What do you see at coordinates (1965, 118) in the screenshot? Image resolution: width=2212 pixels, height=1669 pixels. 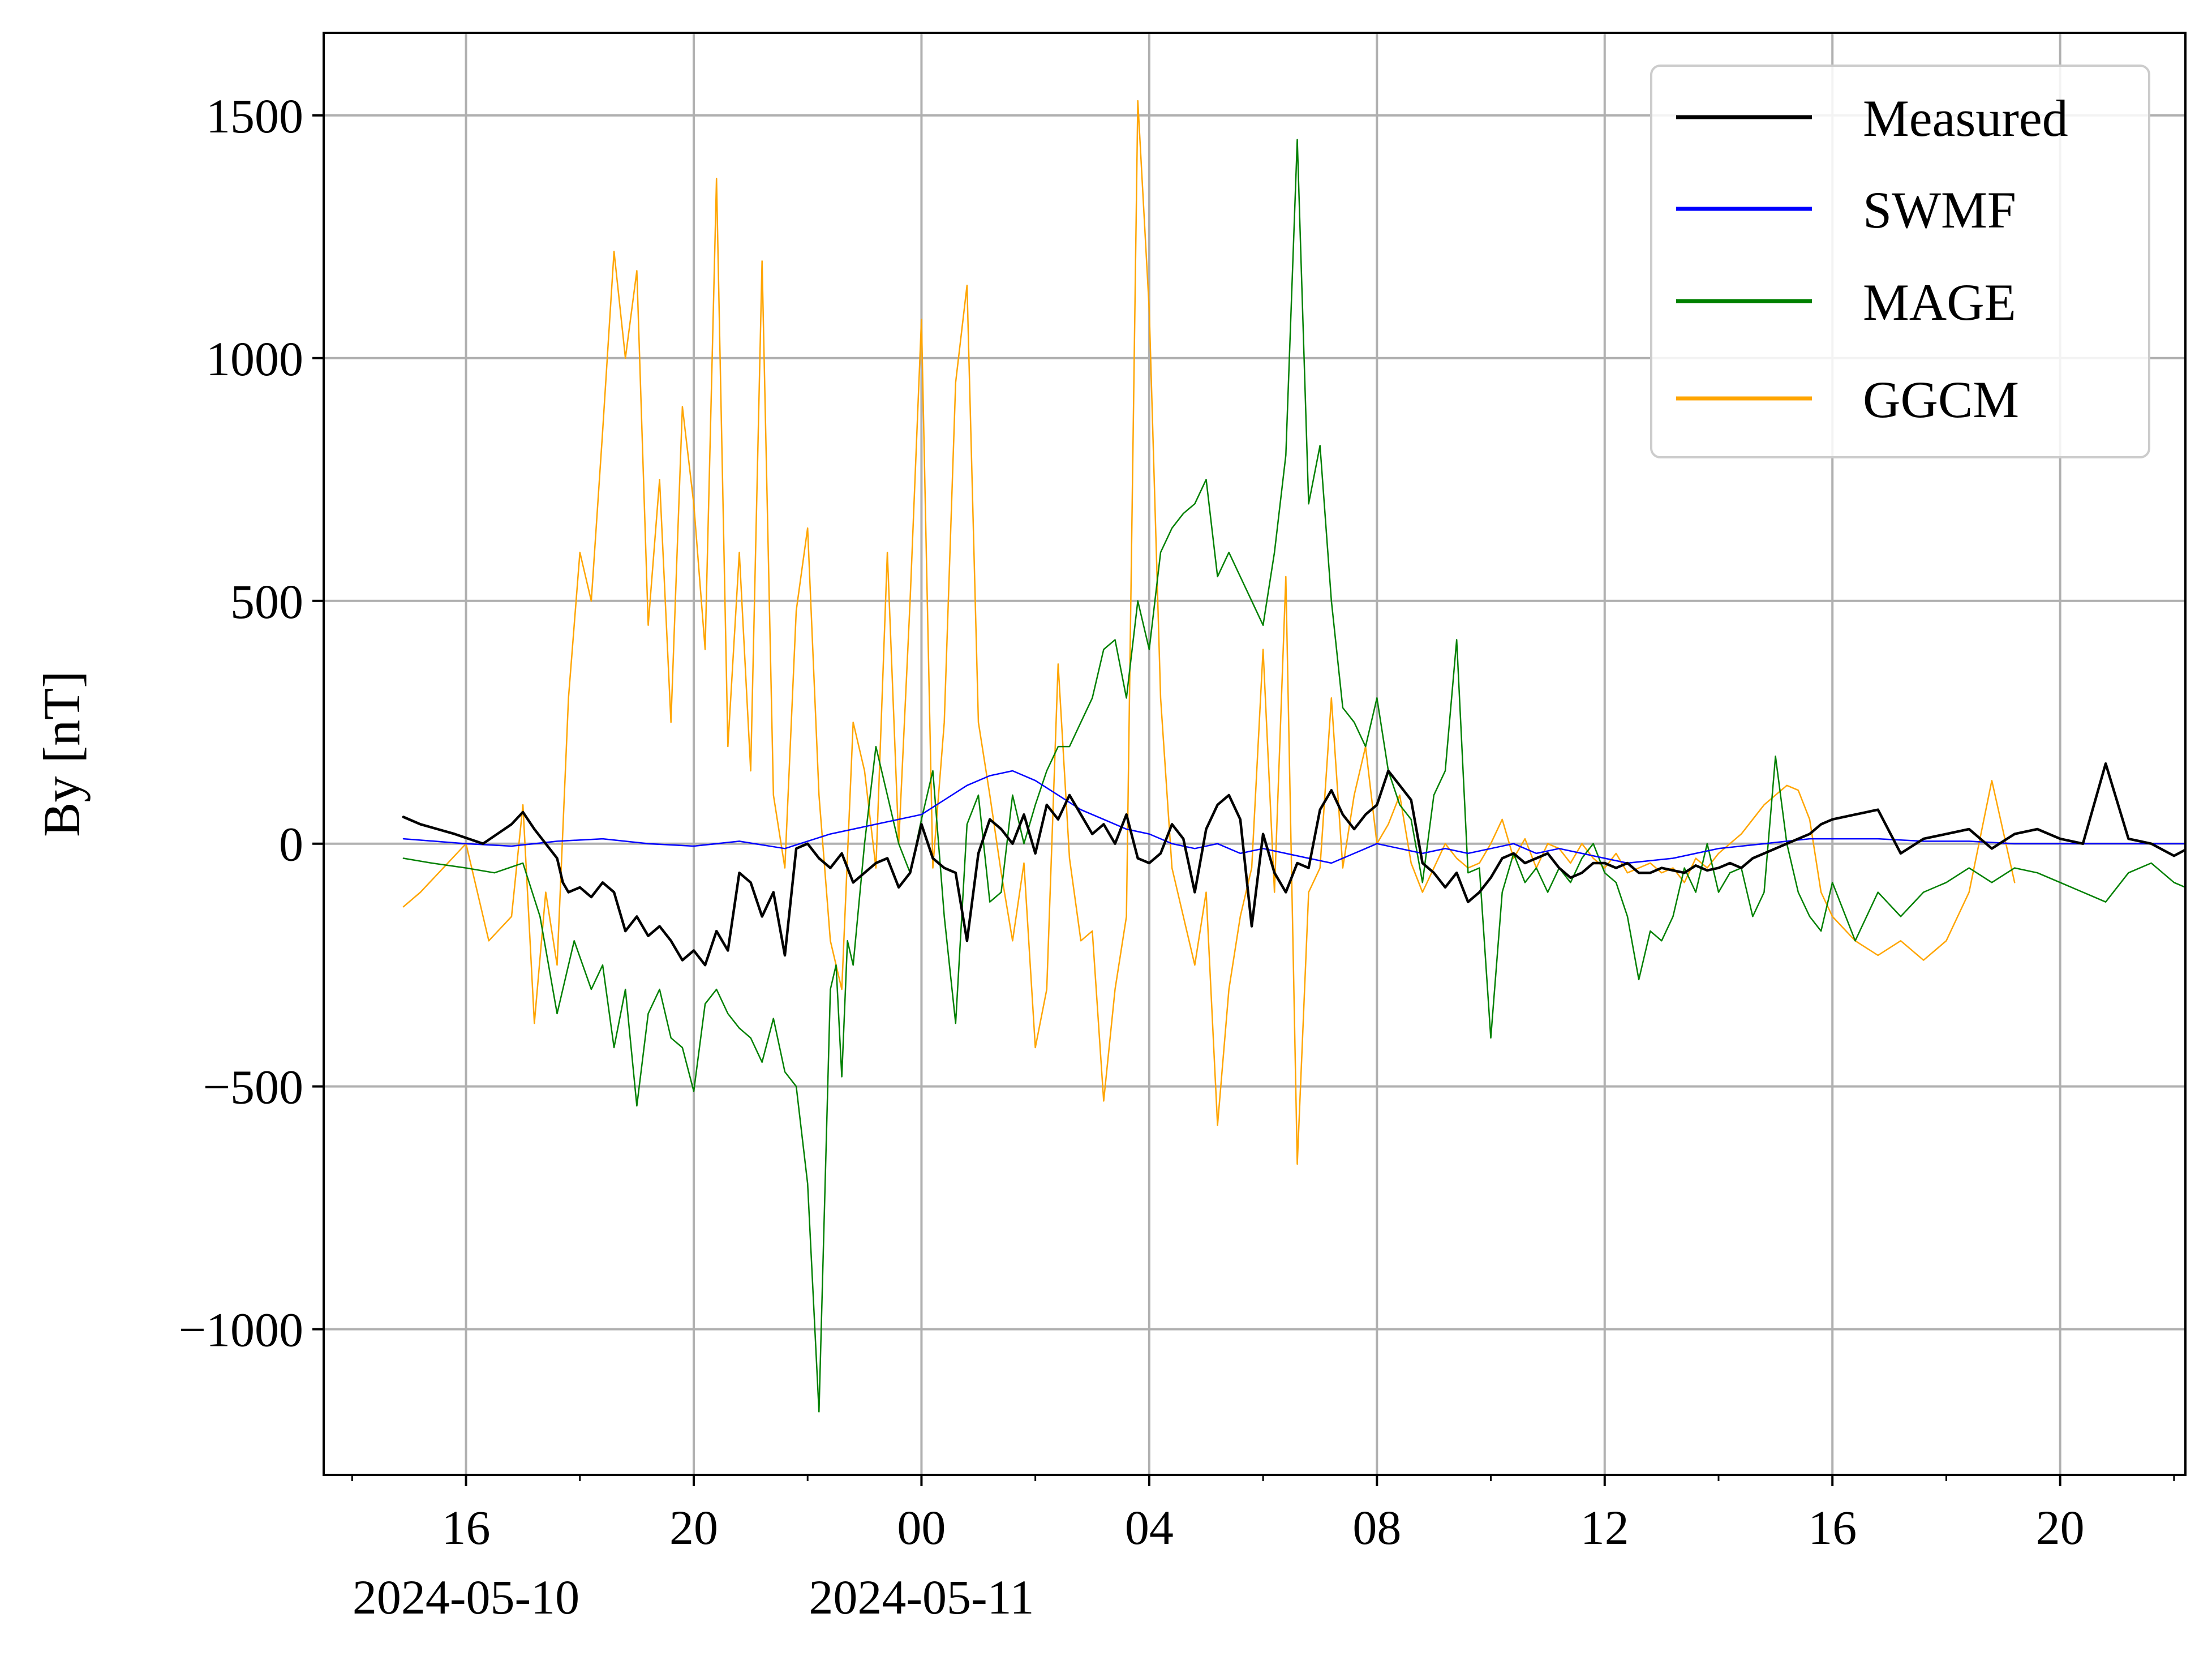 I see `legend-label-measured: Measured` at bounding box center [1965, 118].